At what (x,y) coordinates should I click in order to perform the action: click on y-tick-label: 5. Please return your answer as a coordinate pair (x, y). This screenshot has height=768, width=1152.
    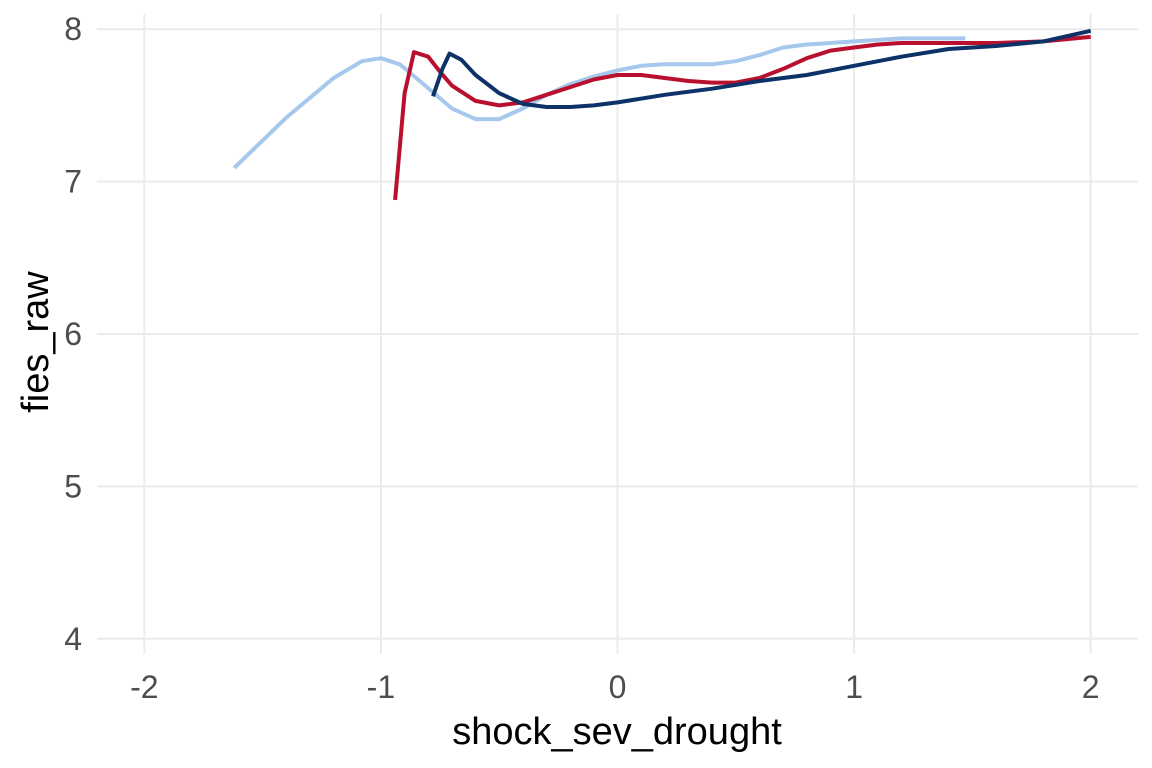
    Looking at the image, I should click on (73, 486).